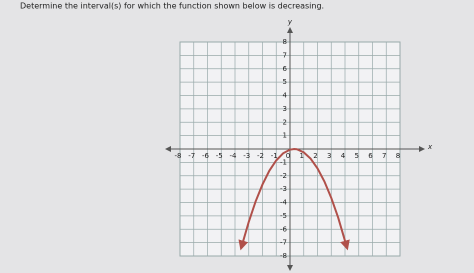 This screenshot has height=273, width=474. I want to click on x-axis-label: x, so click(430, 147).